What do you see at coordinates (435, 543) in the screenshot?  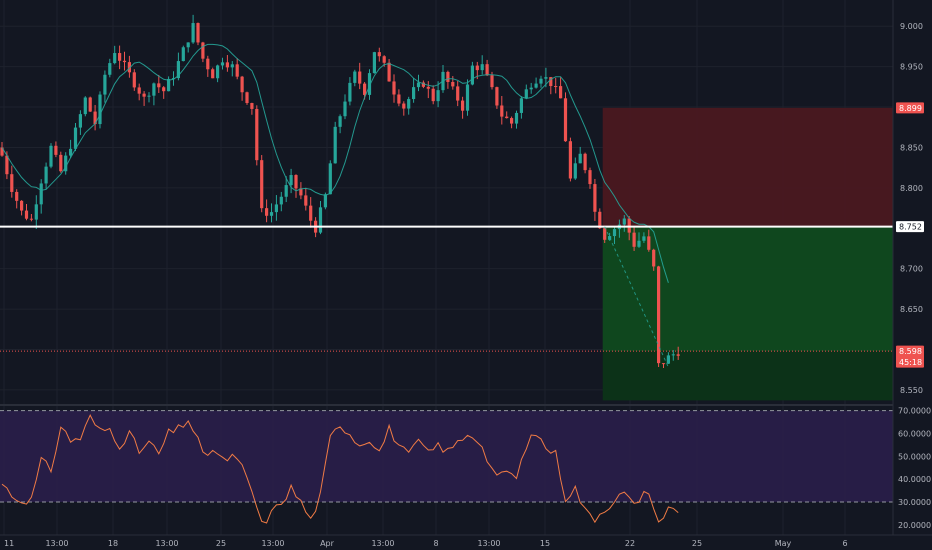 I see `time-tick-label: 8` at bounding box center [435, 543].